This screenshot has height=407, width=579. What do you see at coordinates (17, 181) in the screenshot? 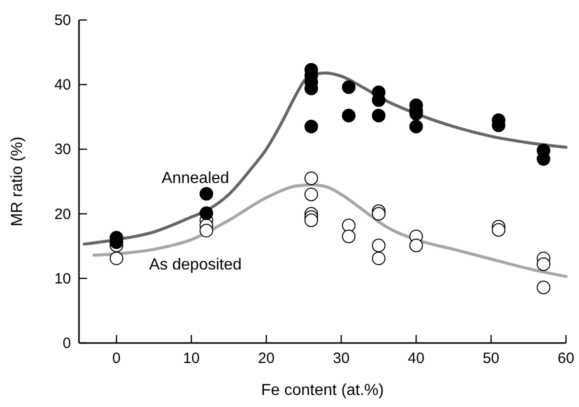
I see `y-axis-title: MR ratio (%)` at bounding box center [17, 181].